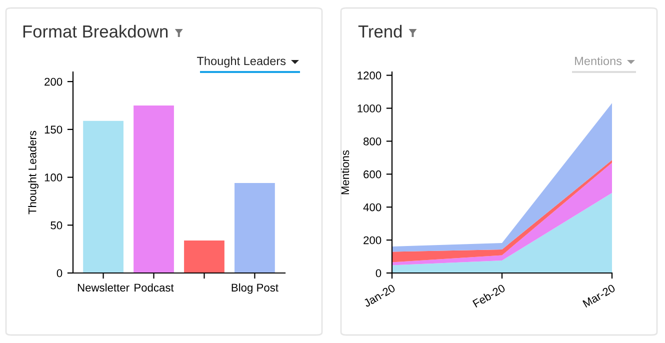 The height and width of the screenshot is (343, 665). What do you see at coordinates (372, 207) in the screenshot?
I see `y-tick-label: 400` at bounding box center [372, 207].